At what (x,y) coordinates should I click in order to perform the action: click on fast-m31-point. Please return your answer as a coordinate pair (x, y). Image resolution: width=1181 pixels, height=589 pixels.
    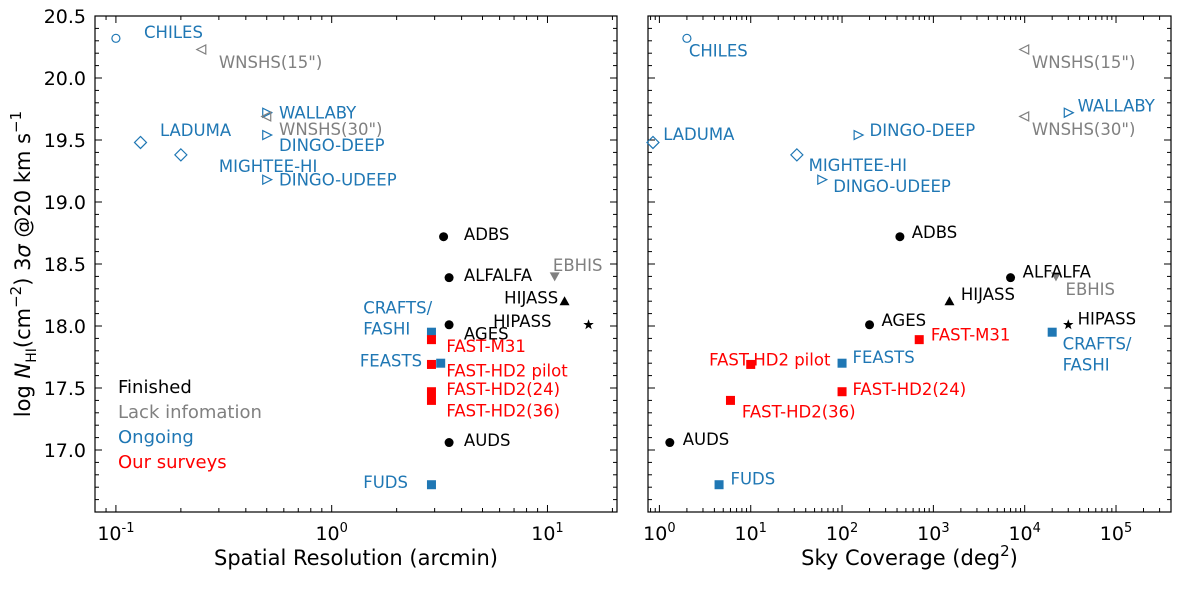
    Looking at the image, I should click on (919, 340).